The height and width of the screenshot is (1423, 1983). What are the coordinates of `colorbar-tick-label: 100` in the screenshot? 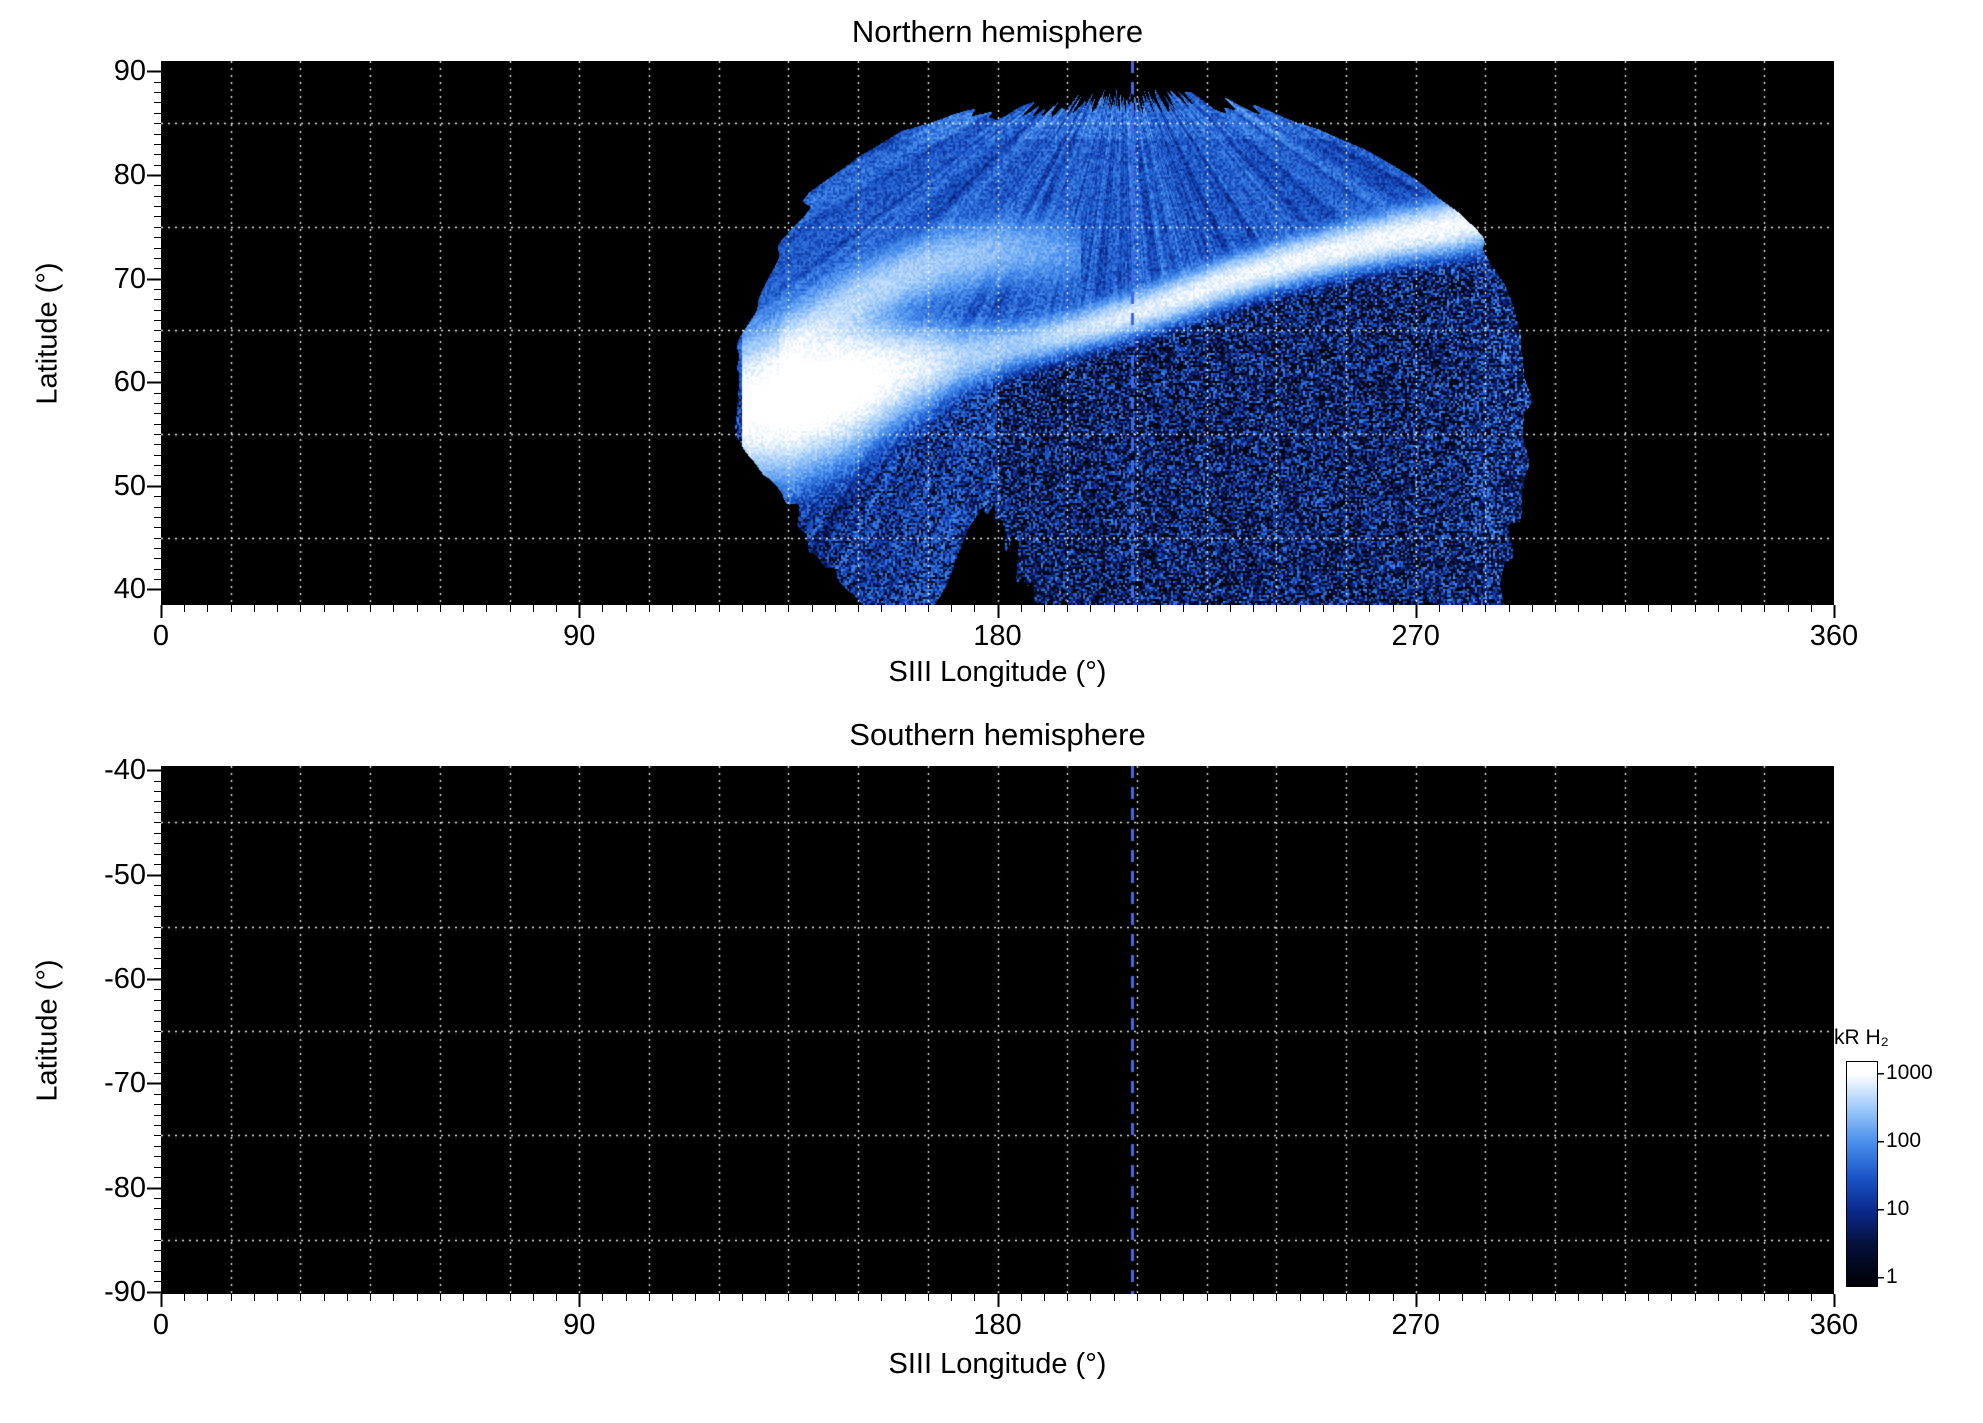 It's located at (1904, 1140).